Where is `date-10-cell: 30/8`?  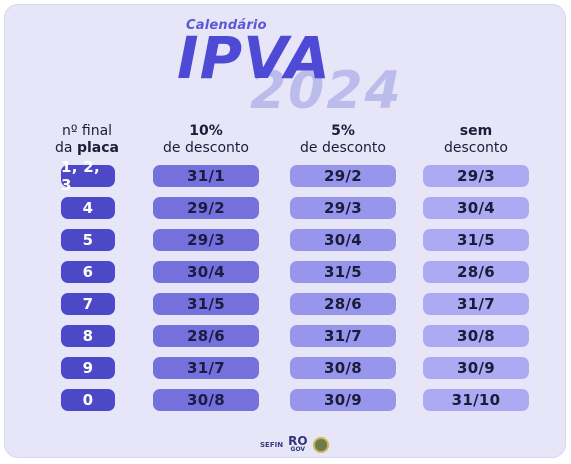 date-10-cell: 30/8 is located at coordinates (206, 400).